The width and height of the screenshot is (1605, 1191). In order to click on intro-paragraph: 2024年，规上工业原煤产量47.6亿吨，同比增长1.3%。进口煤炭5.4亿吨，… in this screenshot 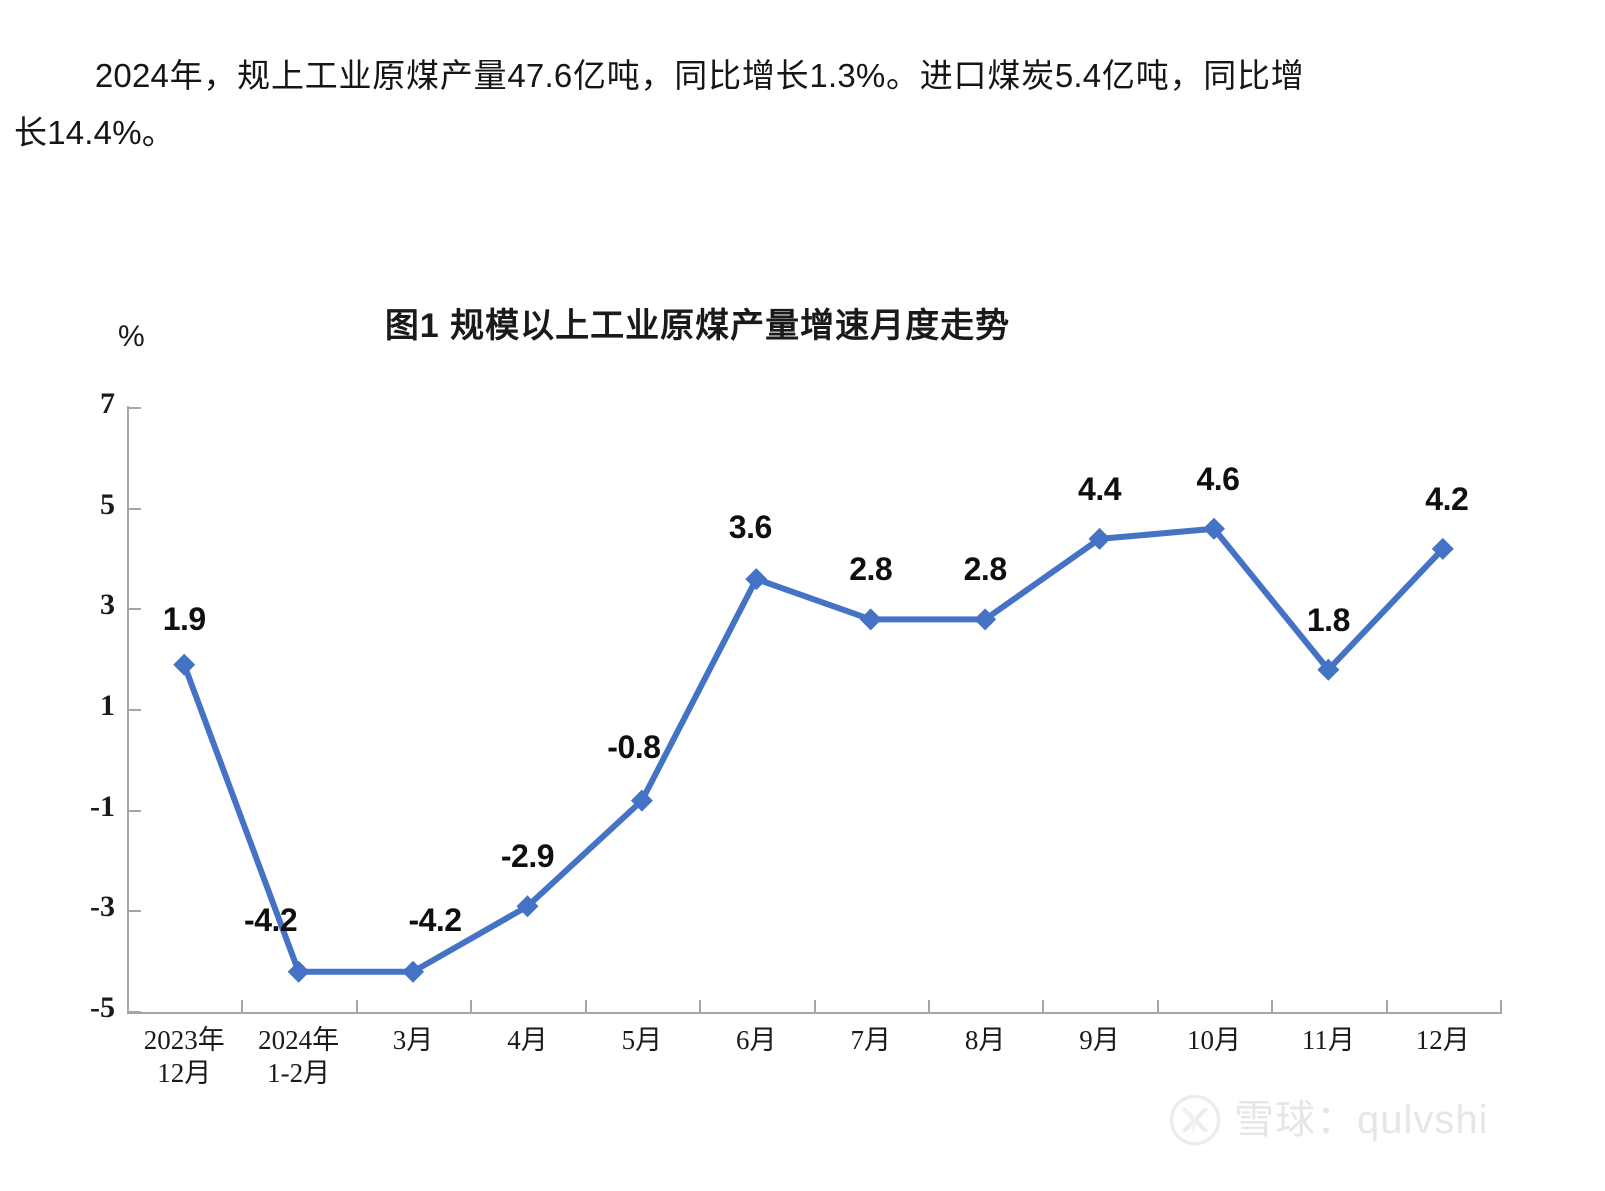, I will do `click(659, 104)`.